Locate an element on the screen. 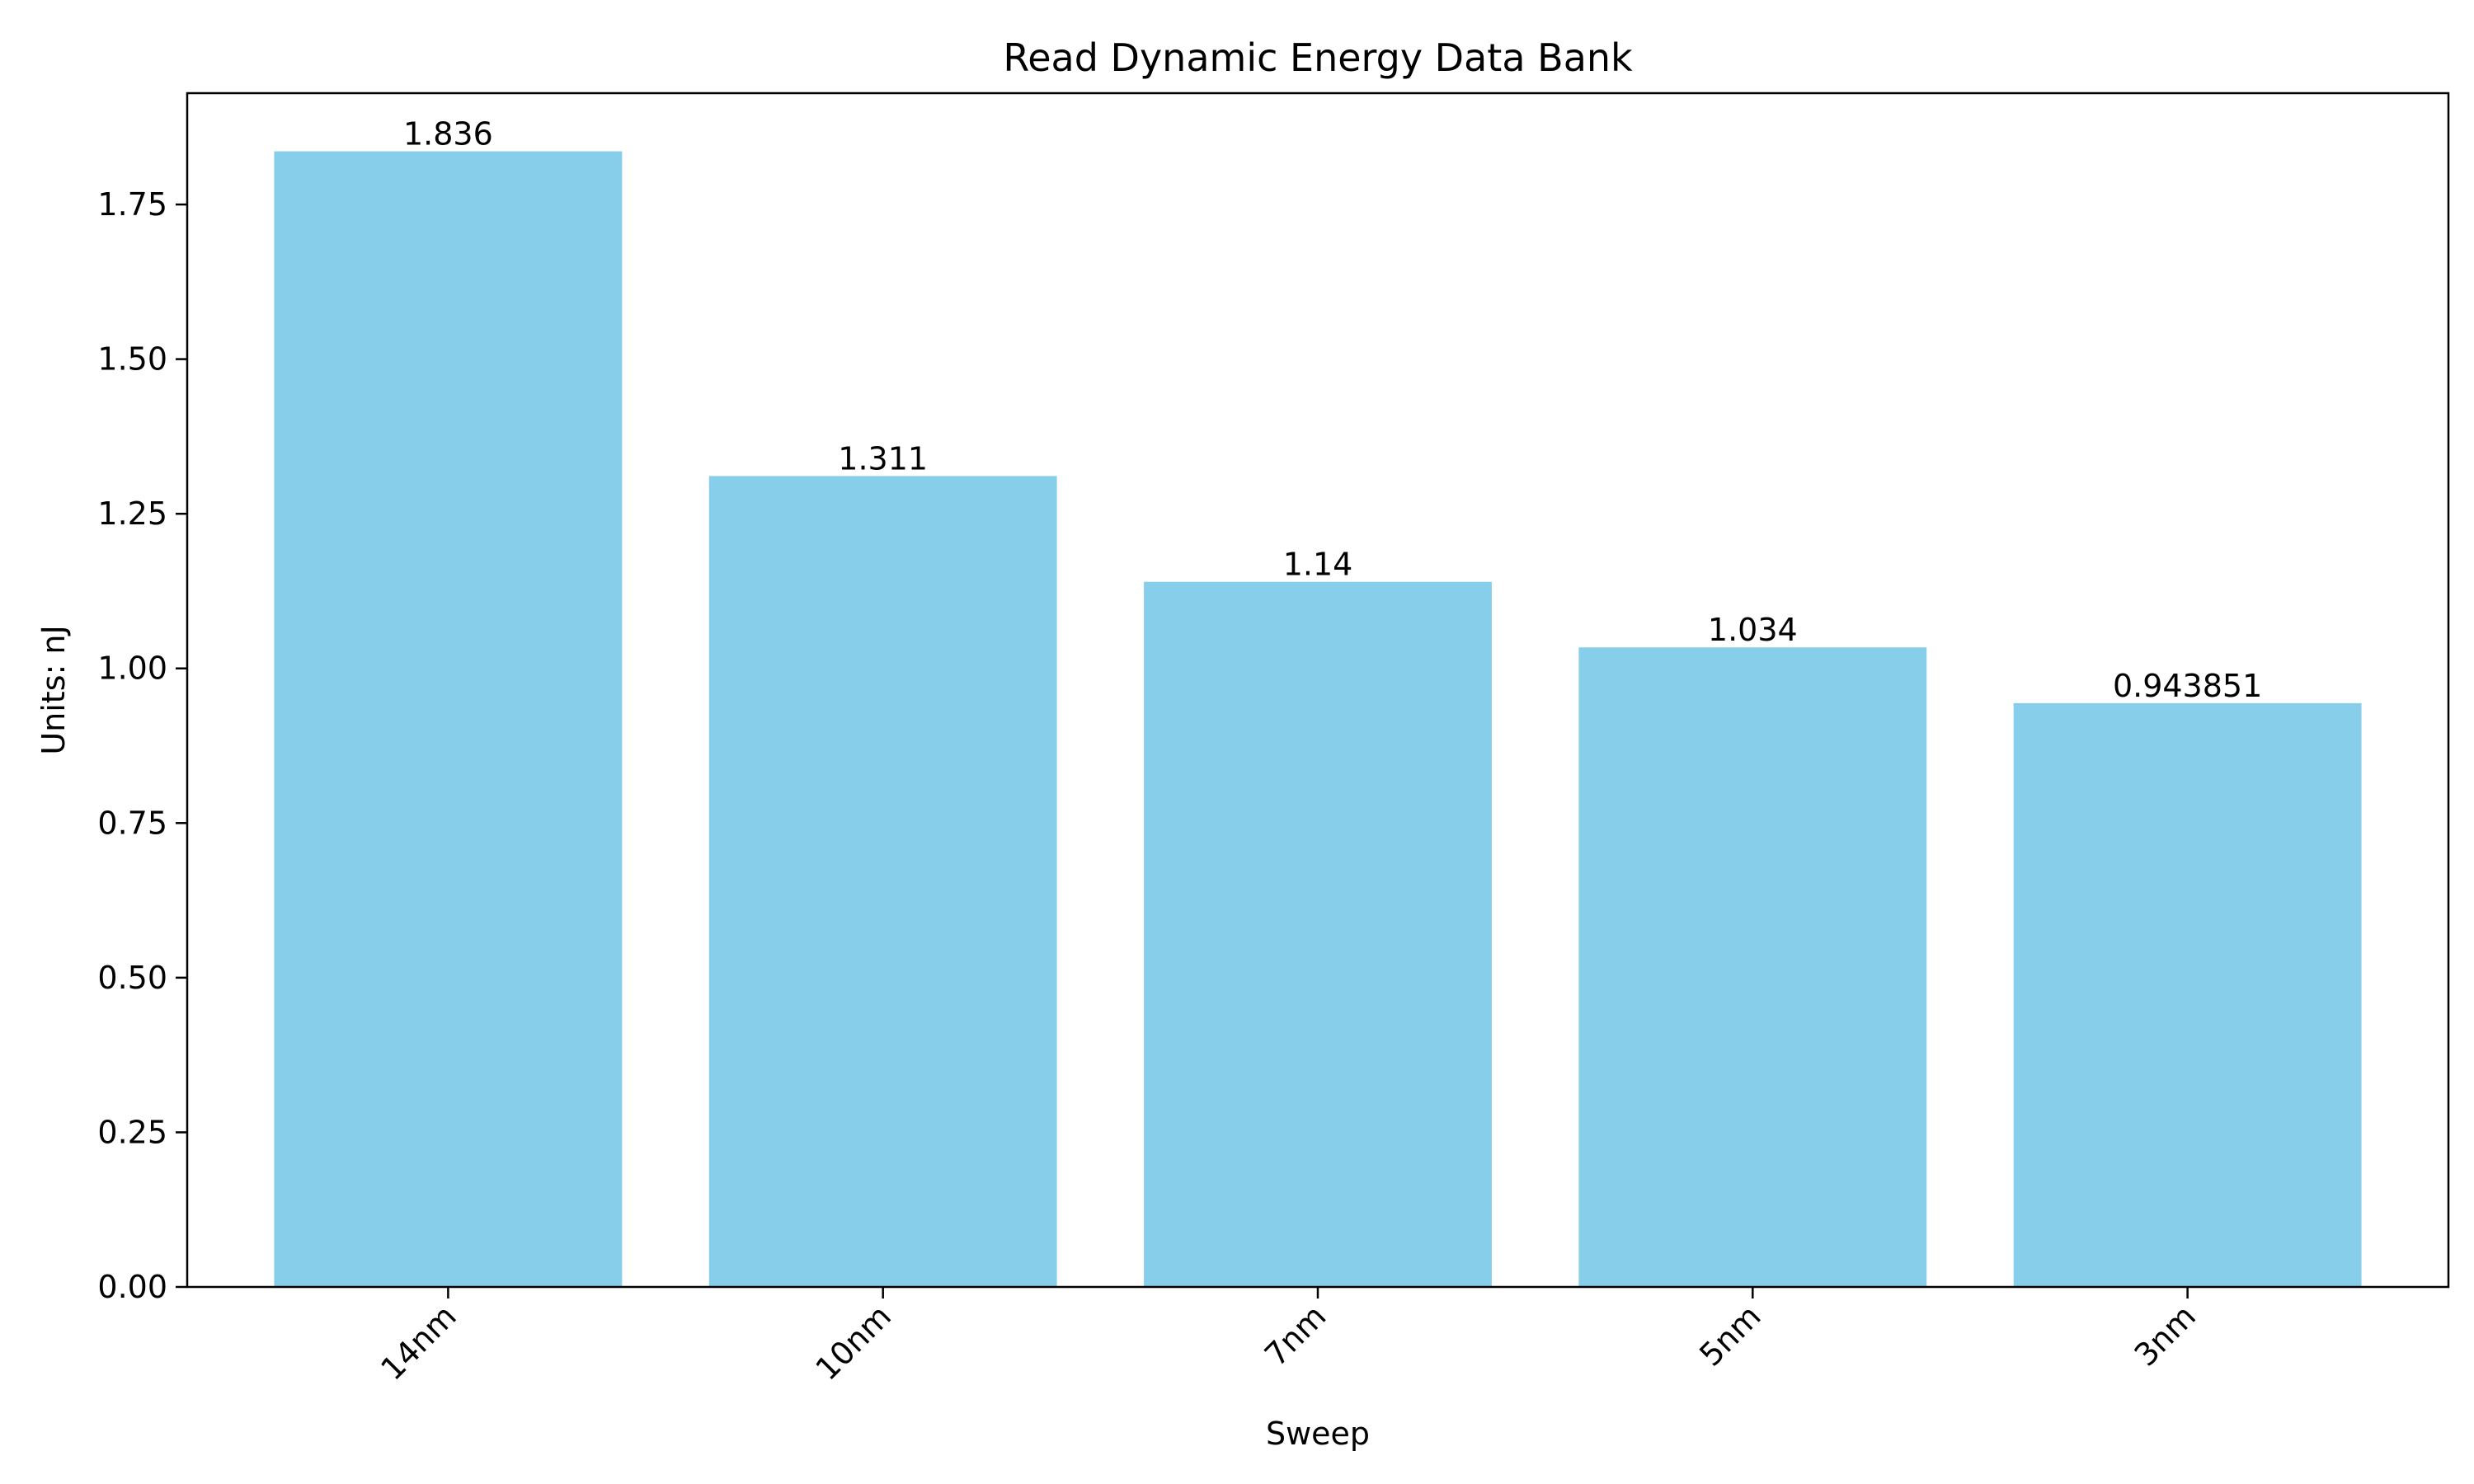 Image resolution: width=2474 pixels, height=1484 pixels. value-label-5nm: 1.034 is located at coordinates (1753, 630).